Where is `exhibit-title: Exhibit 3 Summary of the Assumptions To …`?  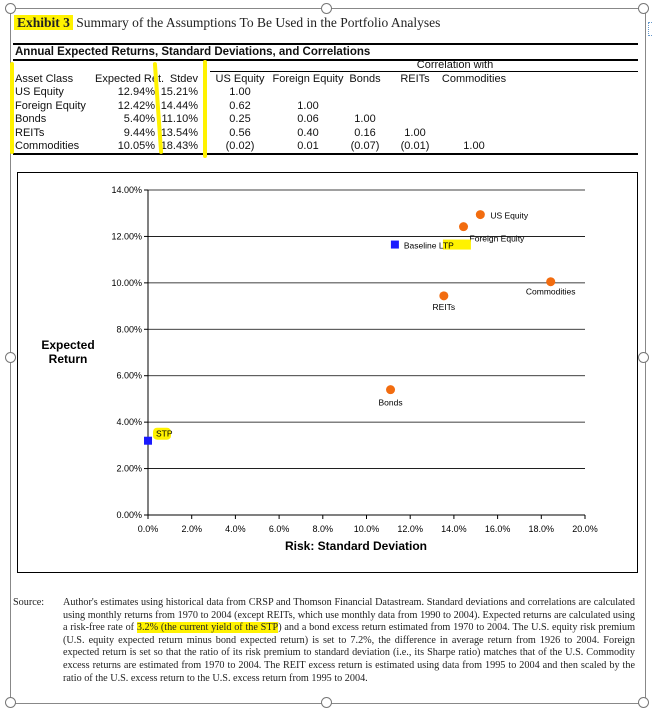 exhibit-title: Exhibit 3 Summary of the Assumptions To … is located at coordinates (227, 23).